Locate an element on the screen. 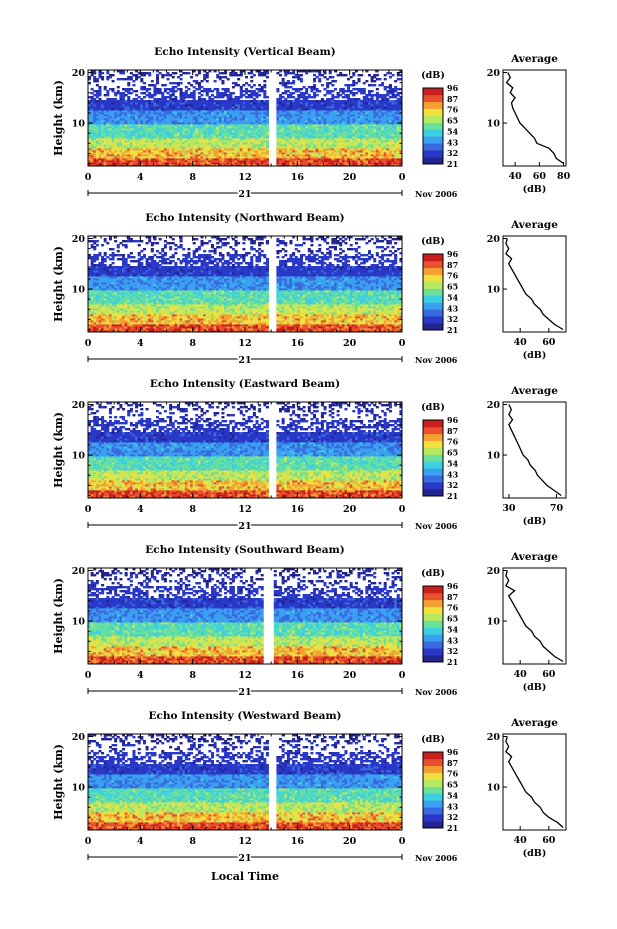  y-tick-label: 10 is located at coordinates (79, 788).